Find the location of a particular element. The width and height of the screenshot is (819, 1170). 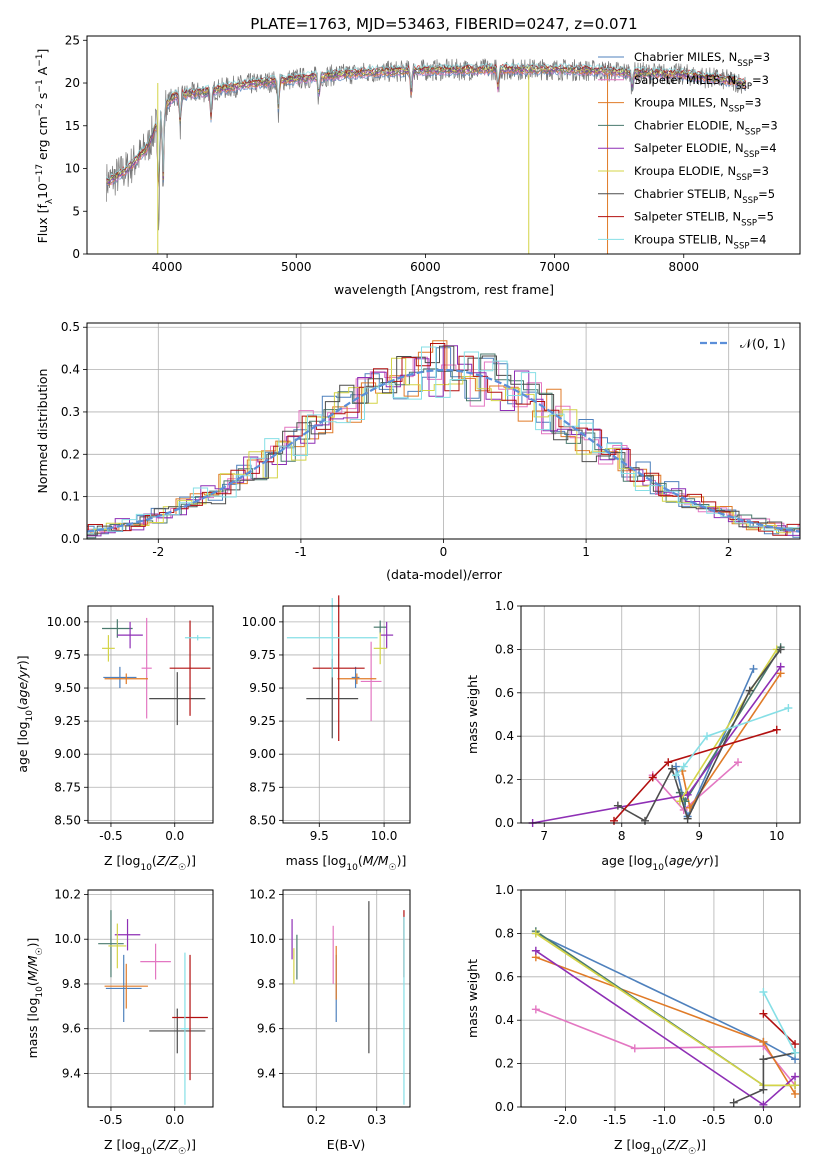

y-tick-label: 0.2 is located at coordinates (504, 1064).